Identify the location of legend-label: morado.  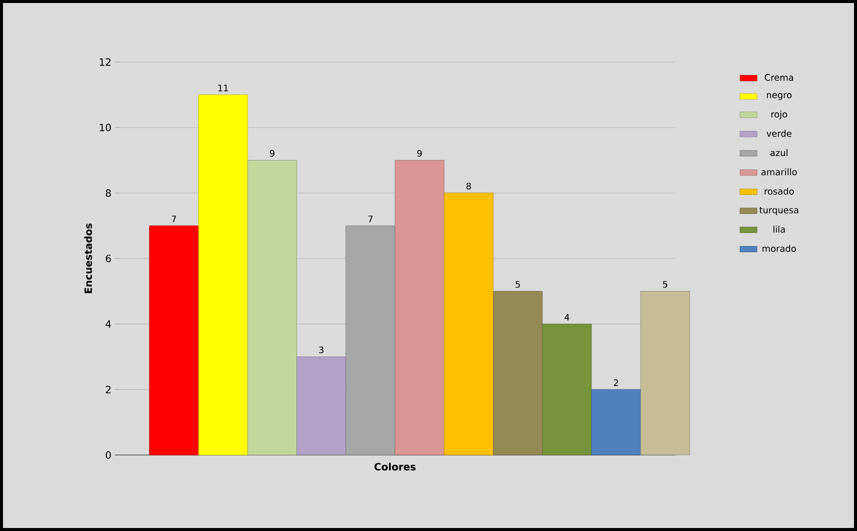
(779, 248).